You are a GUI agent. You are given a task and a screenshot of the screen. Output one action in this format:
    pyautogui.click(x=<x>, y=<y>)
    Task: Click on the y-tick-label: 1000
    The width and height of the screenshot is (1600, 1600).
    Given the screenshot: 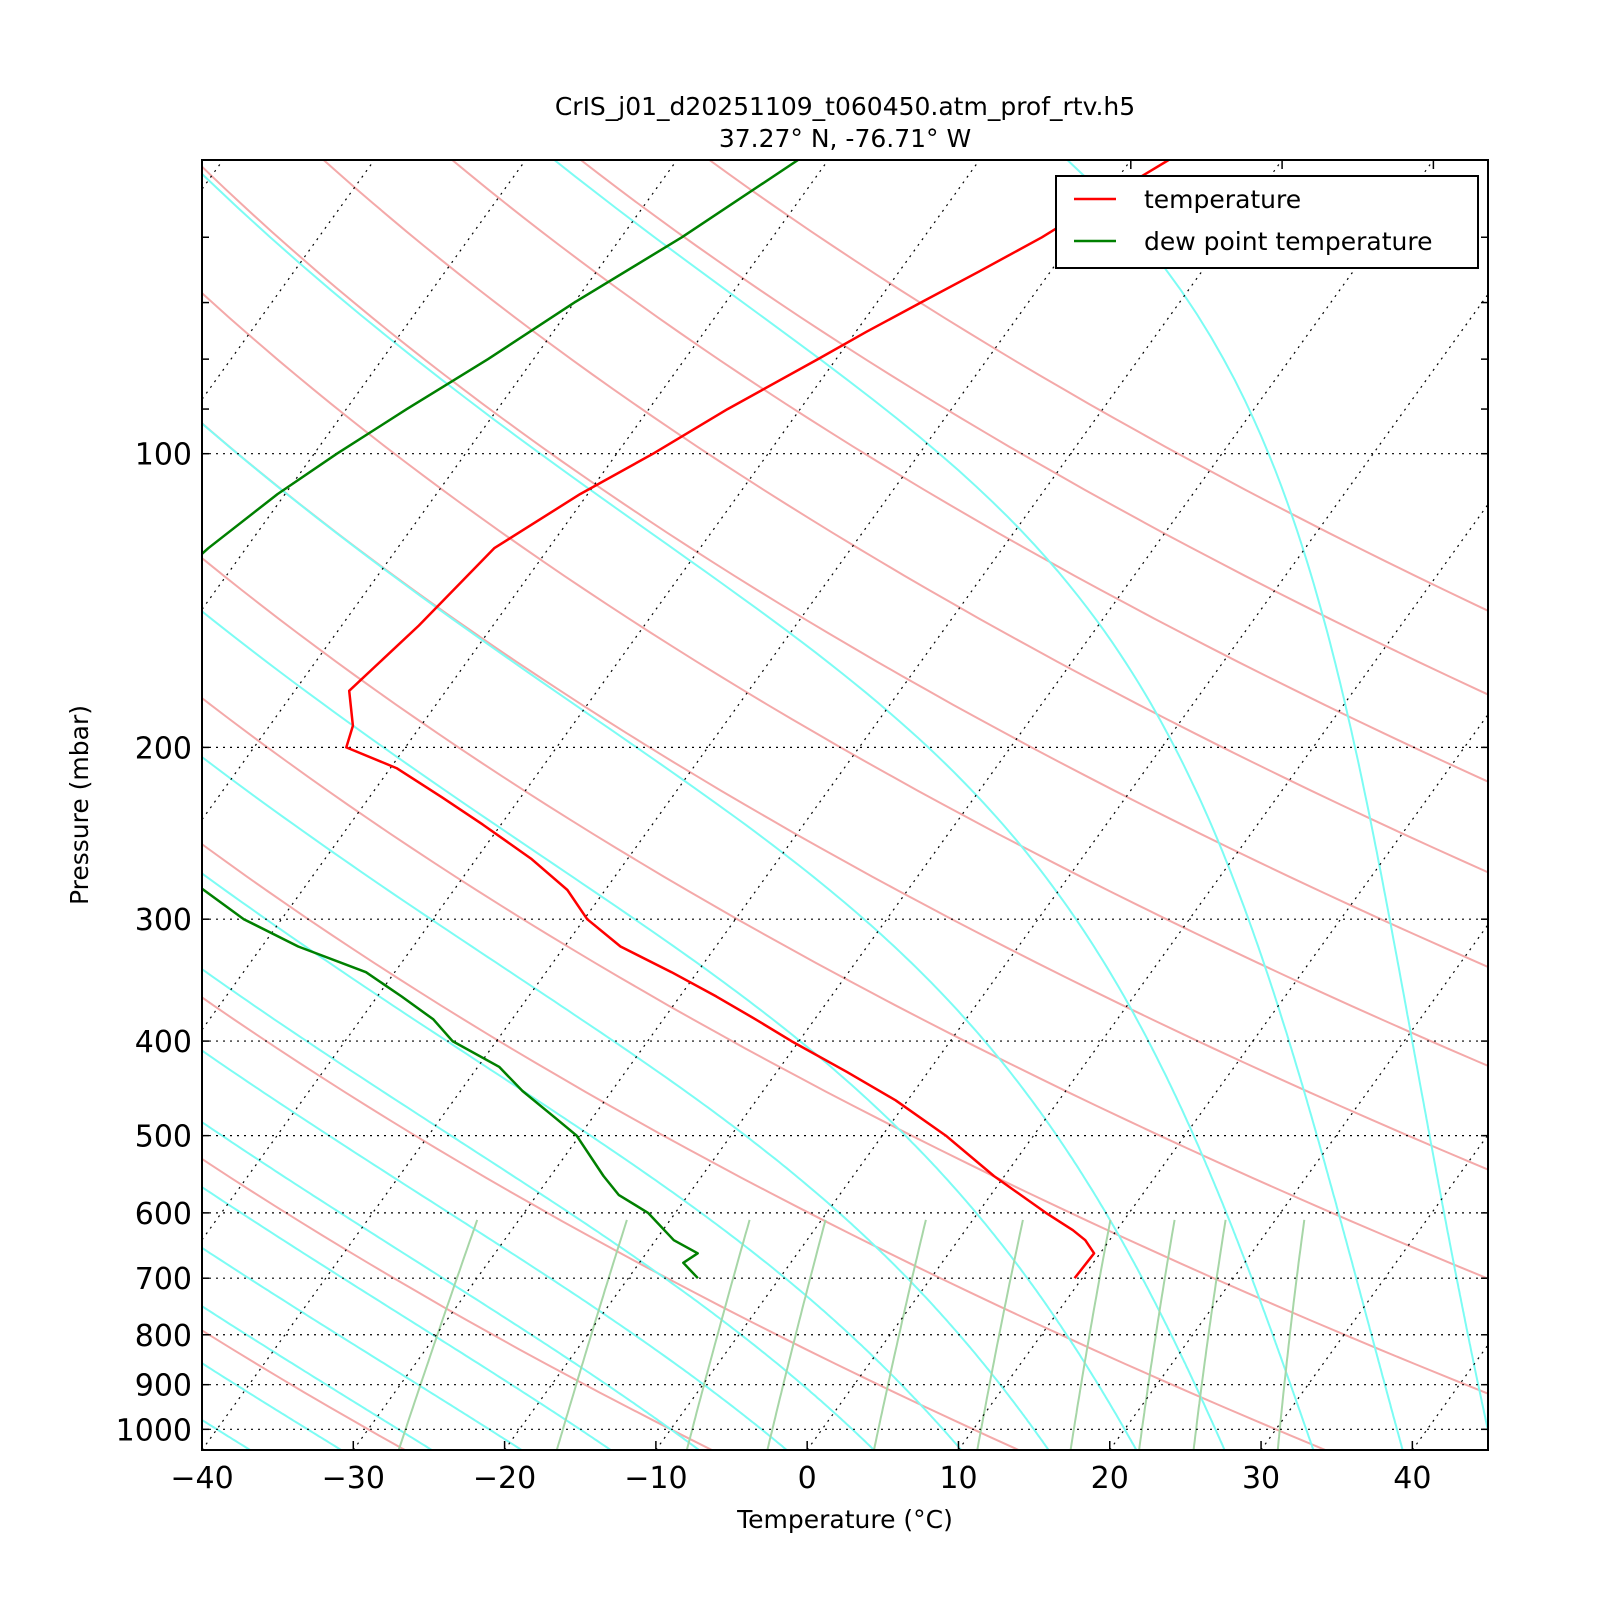 What is the action you would take?
    pyautogui.click(x=154, y=1430)
    